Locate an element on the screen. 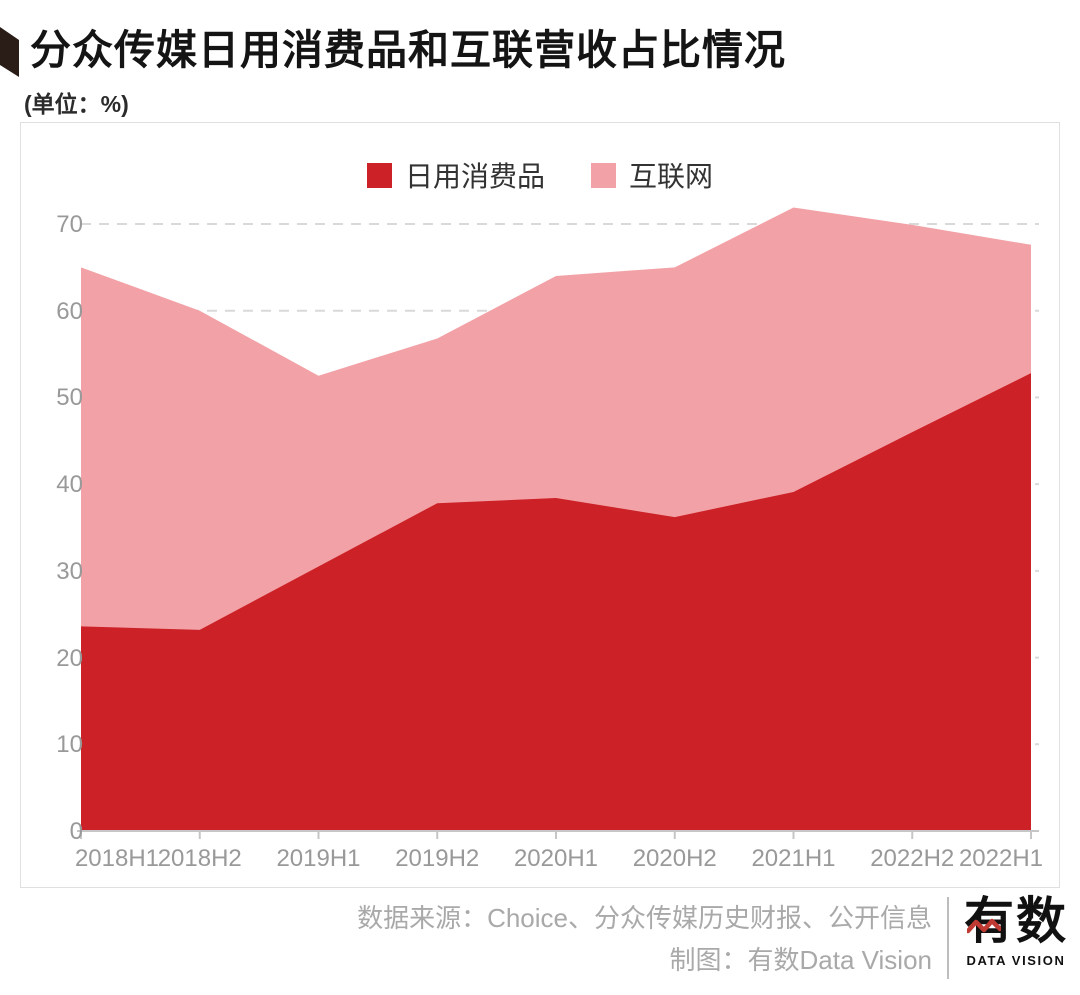 The width and height of the screenshot is (1080, 995). credit-text: 制图：有数Data Vision is located at coordinates (801, 960).